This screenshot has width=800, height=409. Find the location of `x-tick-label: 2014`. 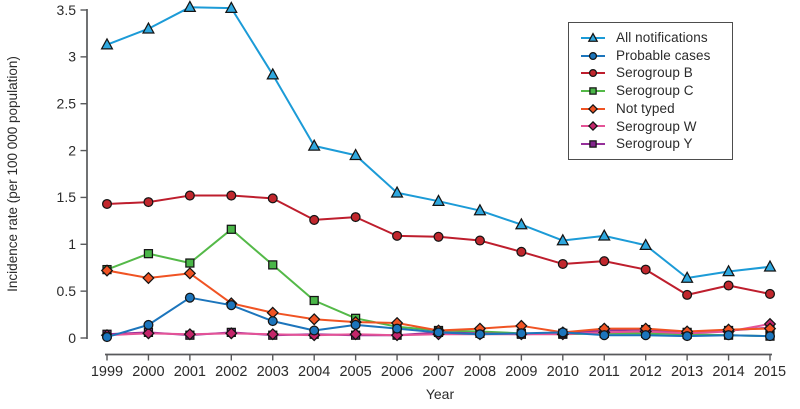

x-tick-label: 2014 is located at coordinates (728, 372).